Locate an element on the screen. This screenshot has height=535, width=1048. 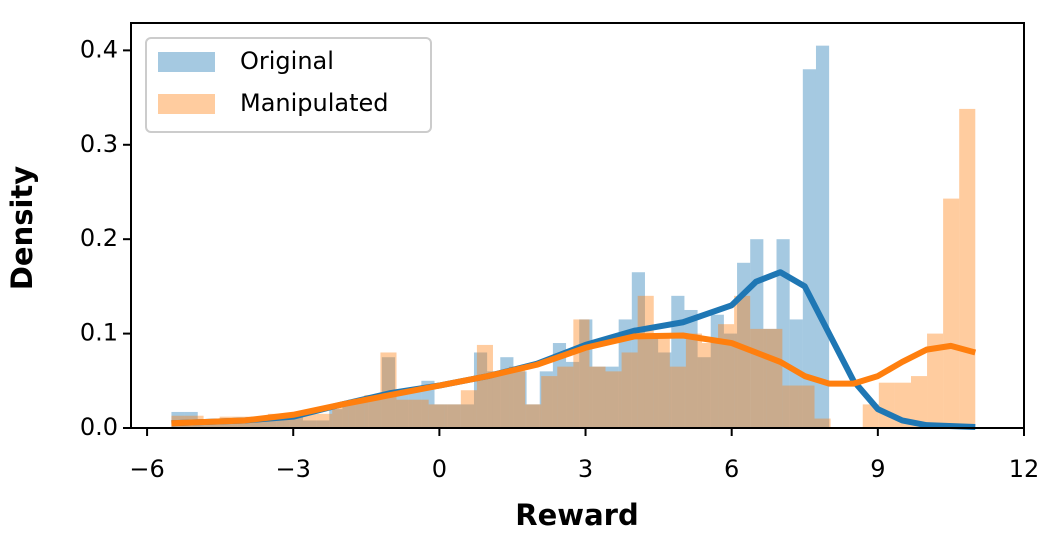
y-tick-label: 0.0 is located at coordinates (99, 427).